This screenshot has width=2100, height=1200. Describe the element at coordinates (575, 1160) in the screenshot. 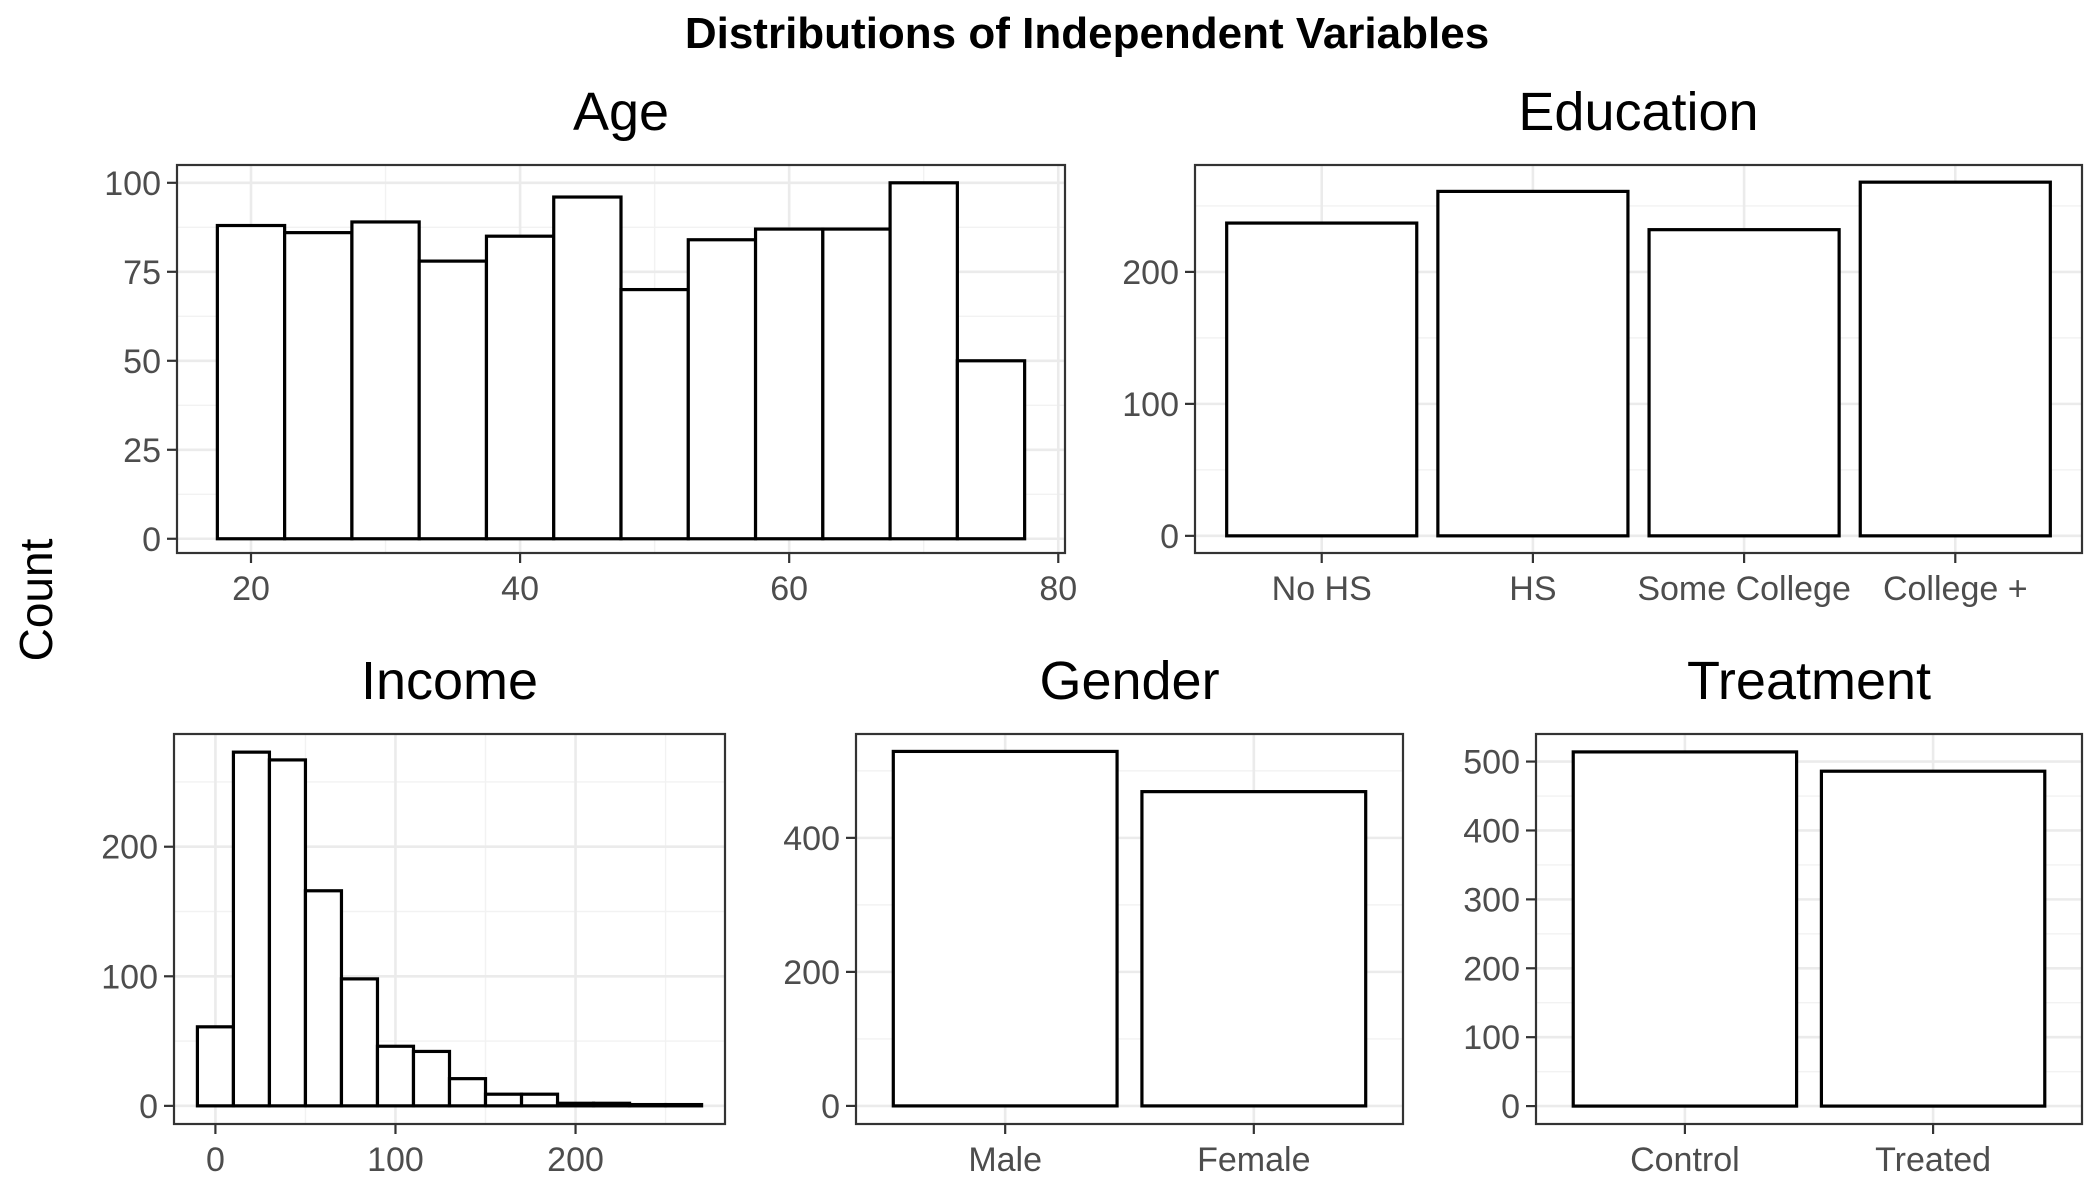

I see `x-tick-label: 200` at that location.